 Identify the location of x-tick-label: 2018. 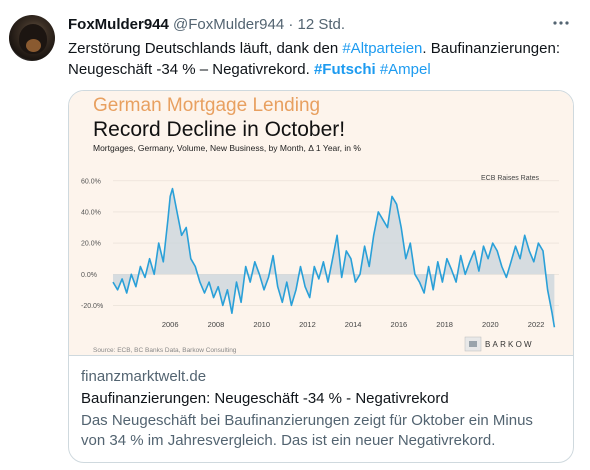
(444, 324).